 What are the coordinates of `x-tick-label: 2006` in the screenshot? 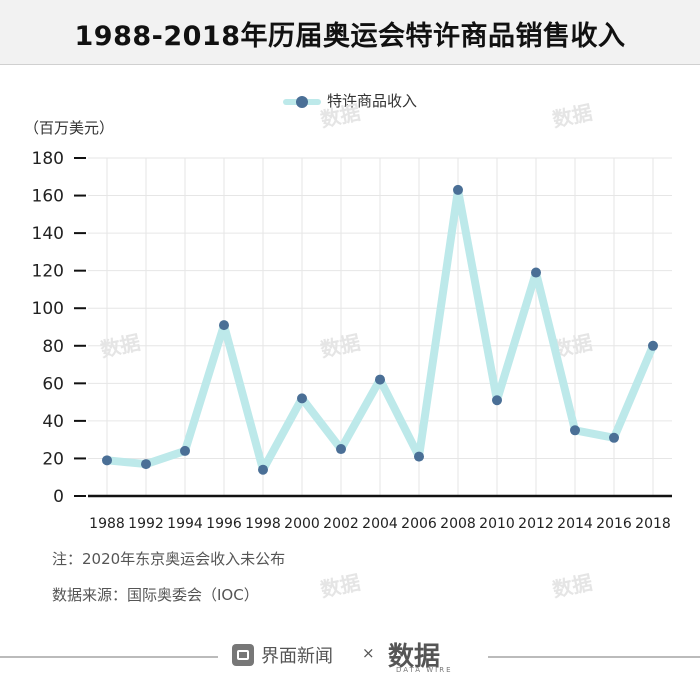 It's located at (419, 524).